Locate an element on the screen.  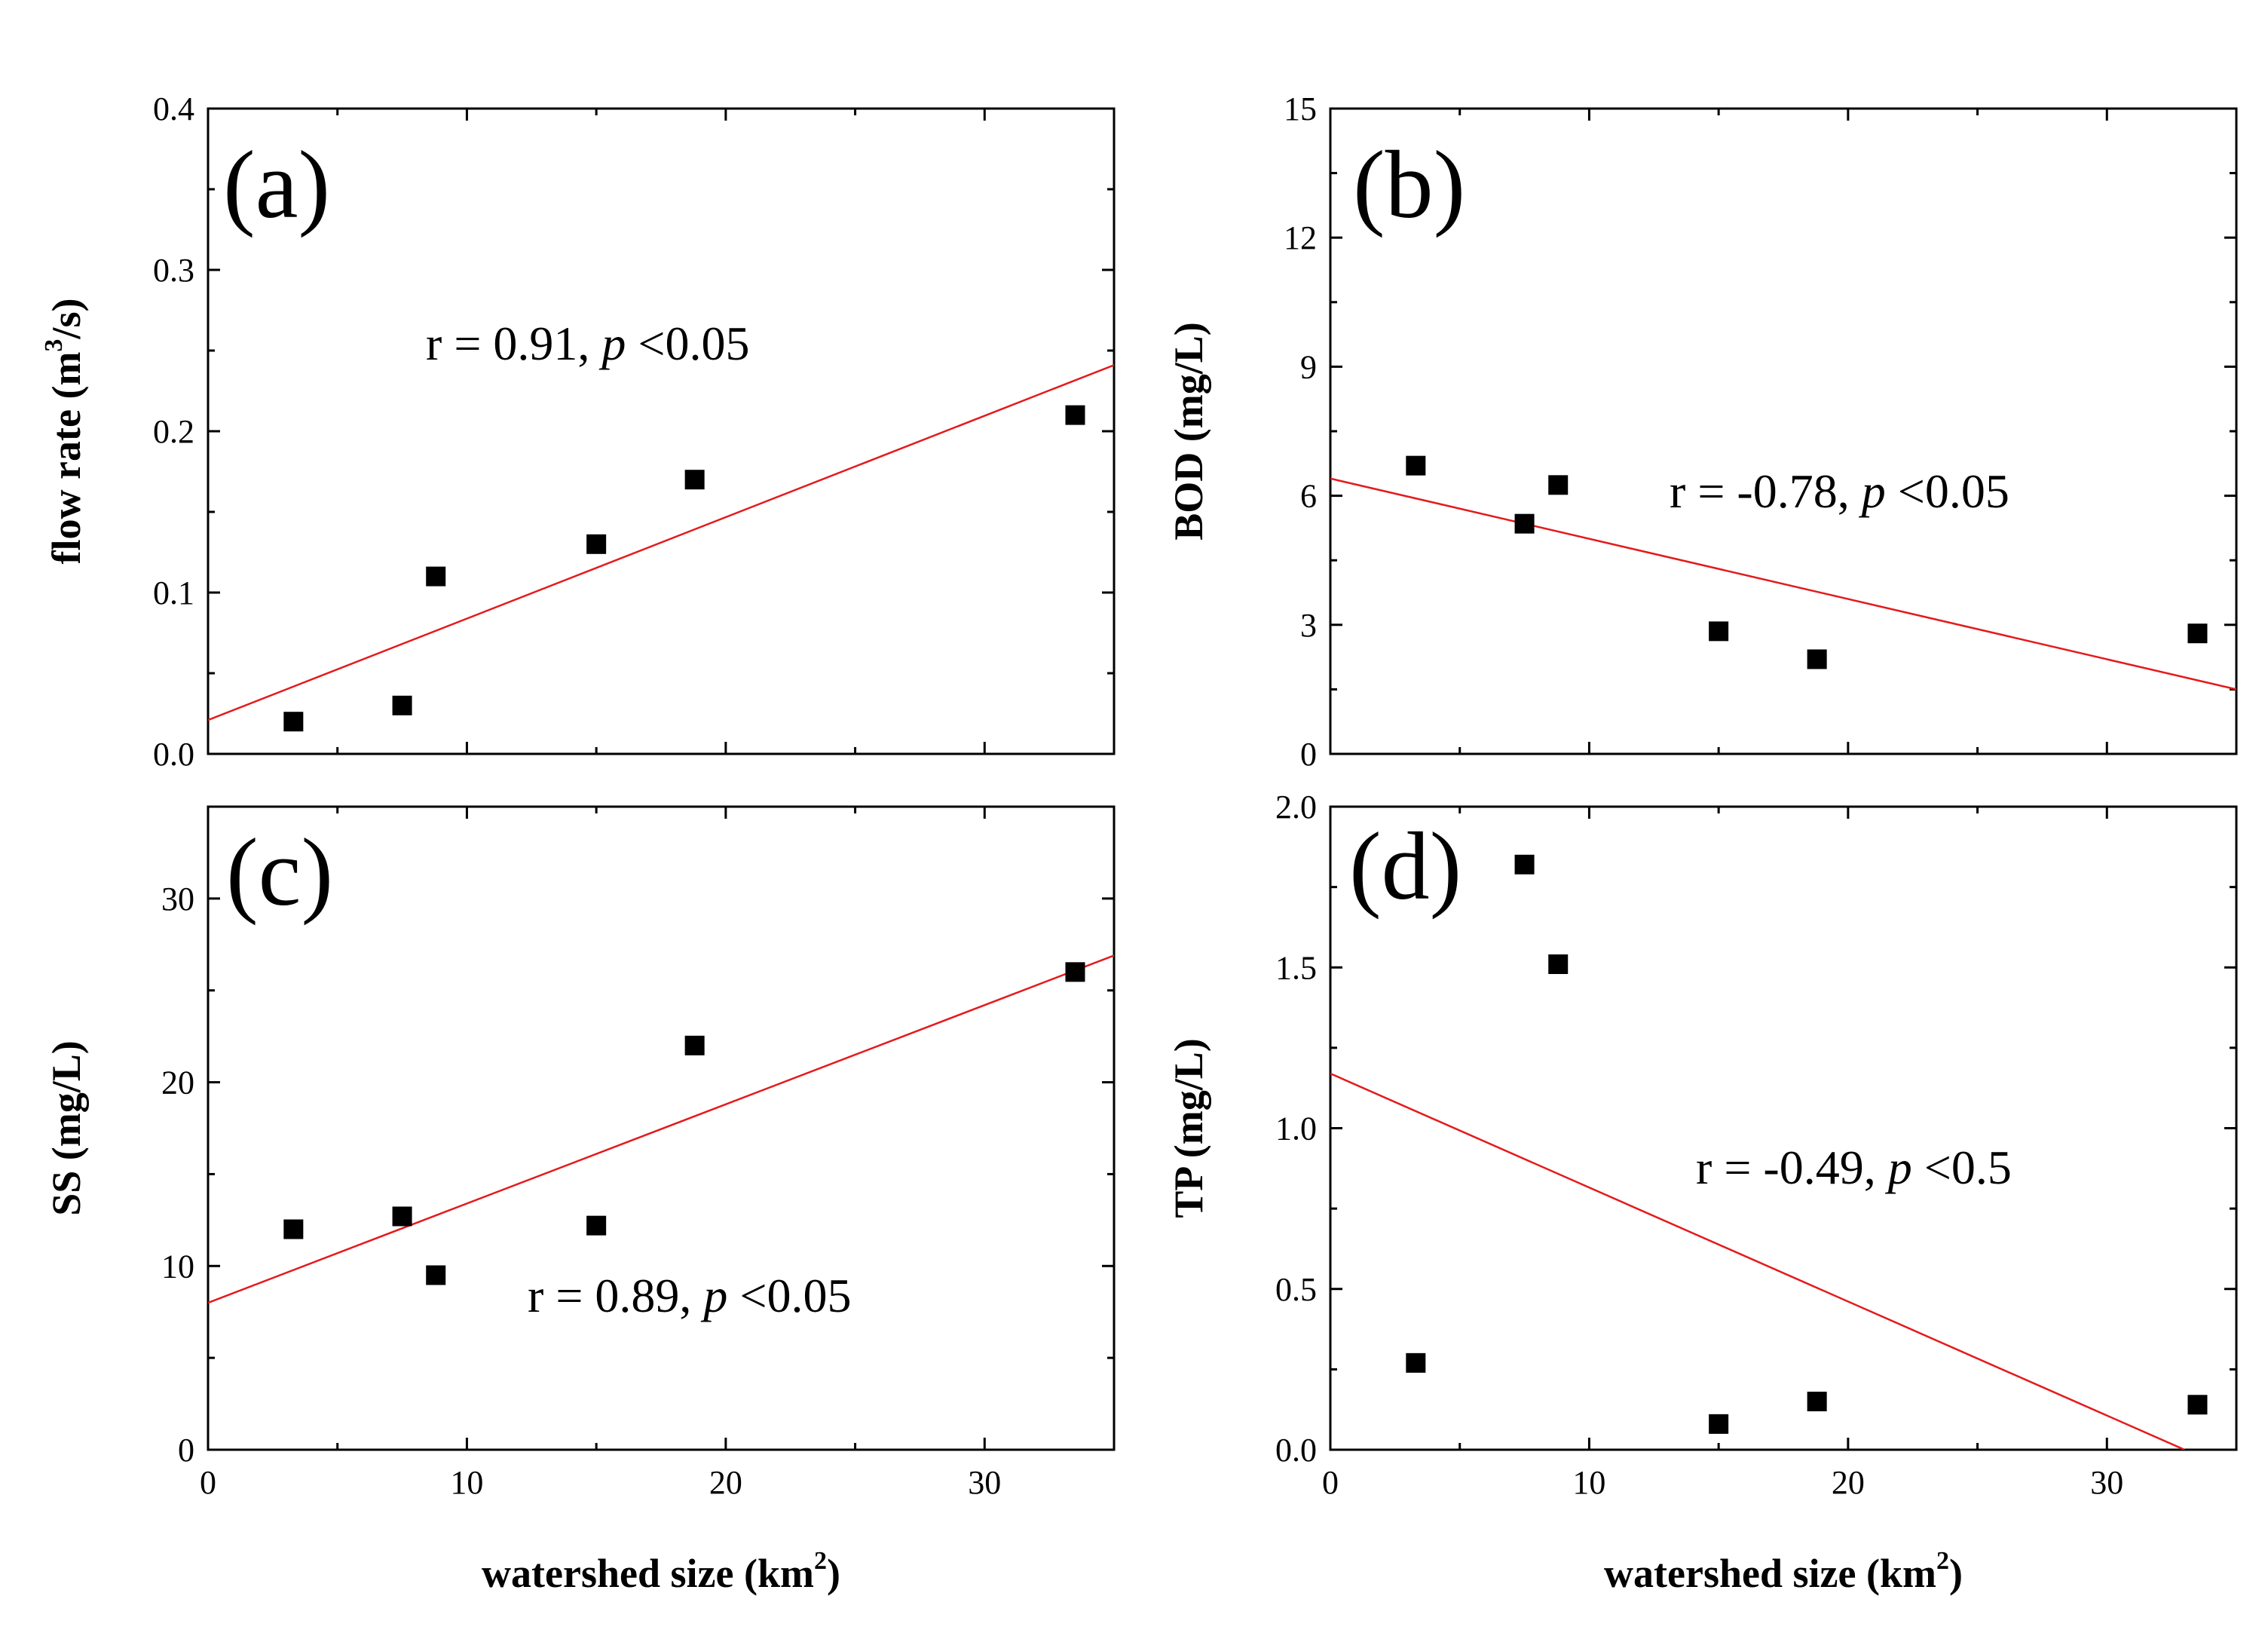
y-tick-label: 30 is located at coordinates (177, 899).